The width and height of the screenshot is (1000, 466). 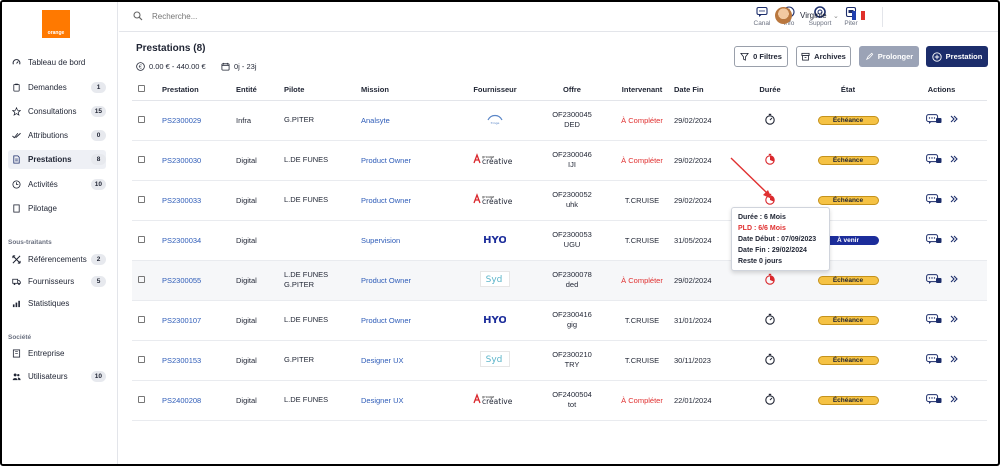 What do you see at coordinates (408, 120) in the screenshot?
I see `mission-link: Analsyte` at bounding box center [408, 120].